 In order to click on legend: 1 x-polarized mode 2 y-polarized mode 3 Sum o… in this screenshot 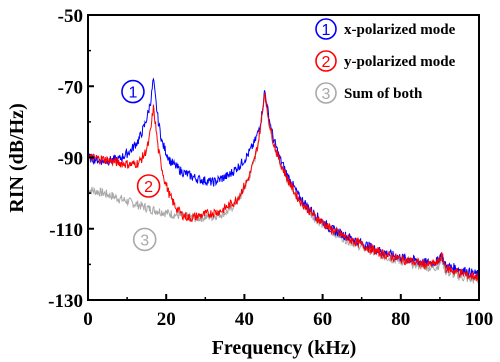, I will do `click(385, 61)`.